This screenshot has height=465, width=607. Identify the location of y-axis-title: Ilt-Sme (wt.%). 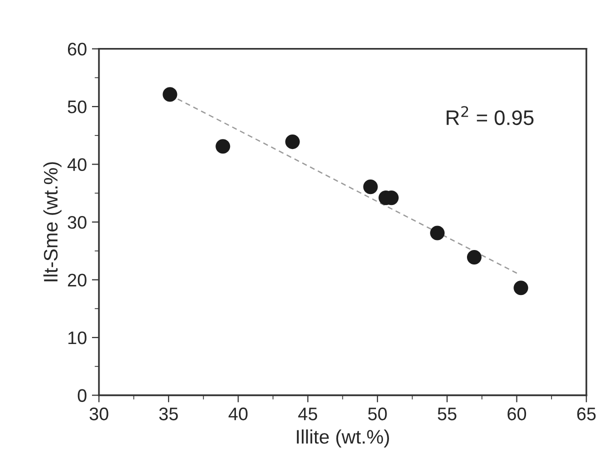
(52, 222).